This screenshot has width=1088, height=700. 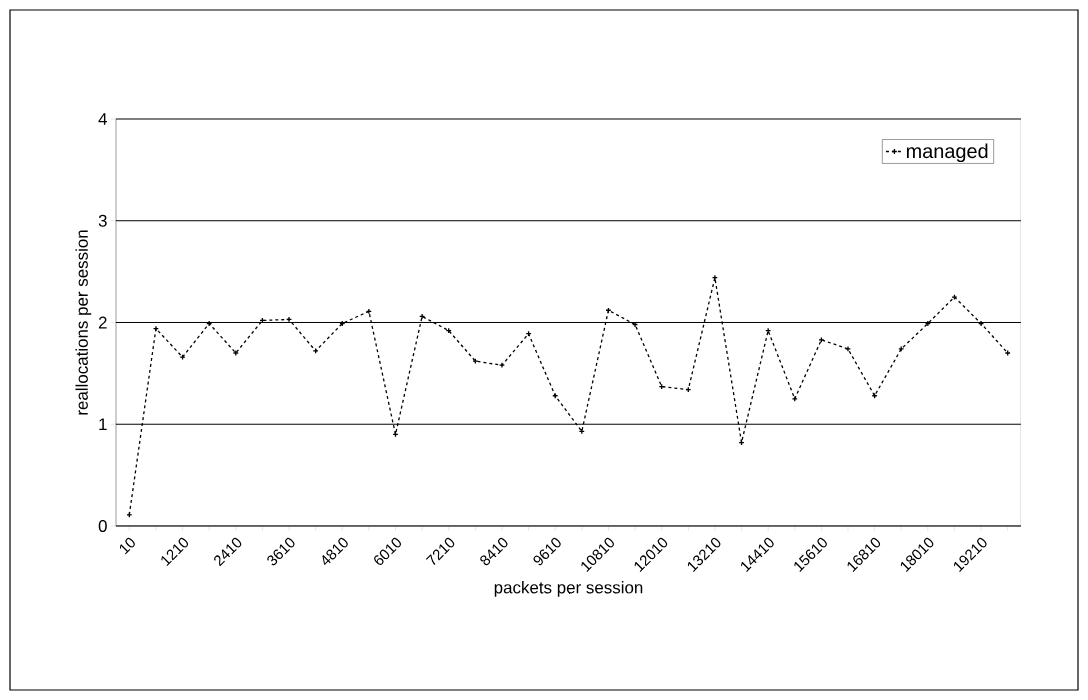 I want to click on y-axis-title: reallocations per session, so click(x=83, y=322).